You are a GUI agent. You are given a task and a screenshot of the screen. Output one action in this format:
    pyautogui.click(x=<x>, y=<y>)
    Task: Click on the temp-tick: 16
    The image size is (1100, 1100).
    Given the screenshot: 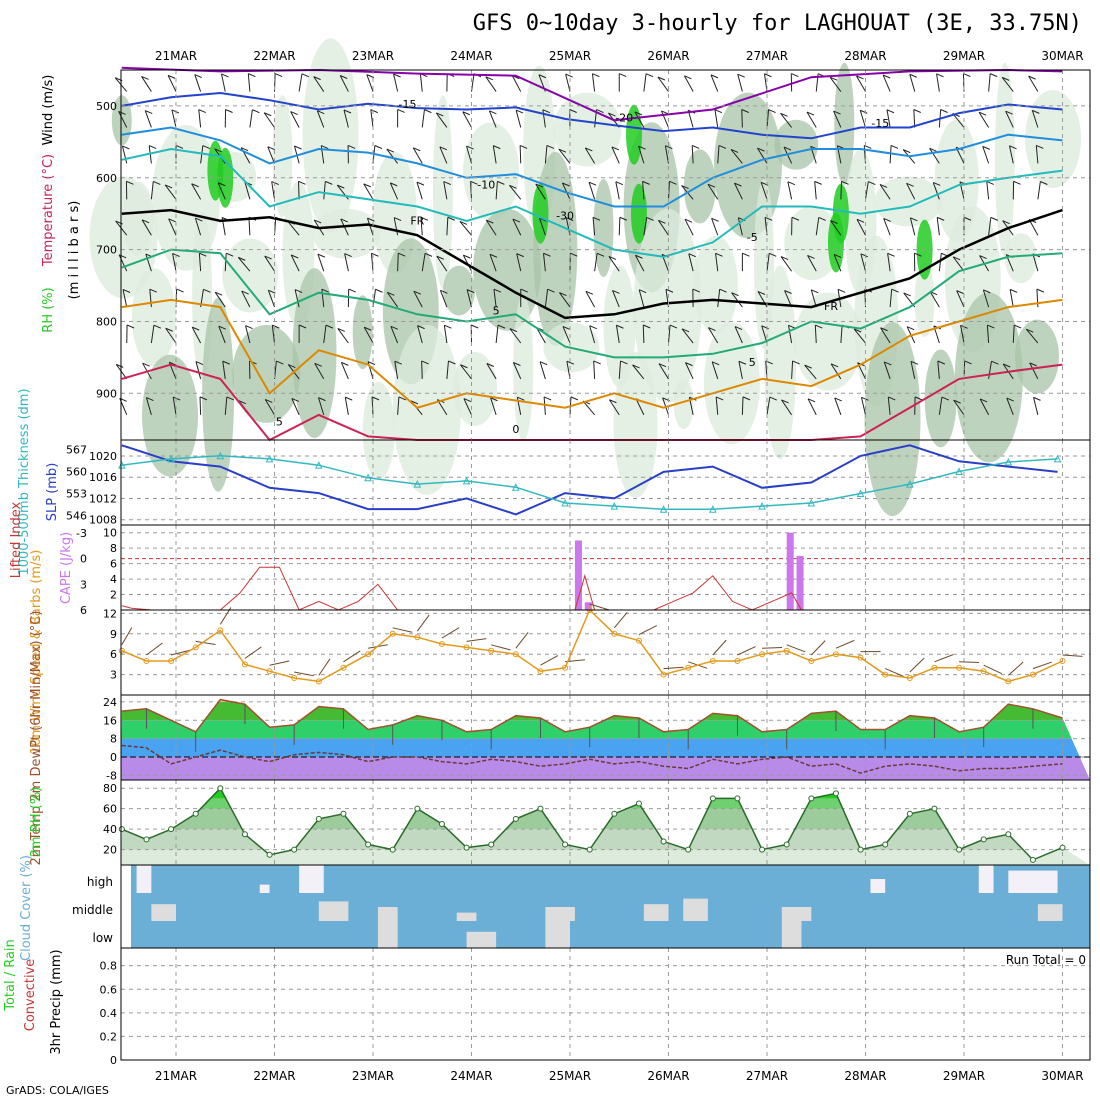 What is the action you would take?
    pyautogui.click(x=110, y=720)
    